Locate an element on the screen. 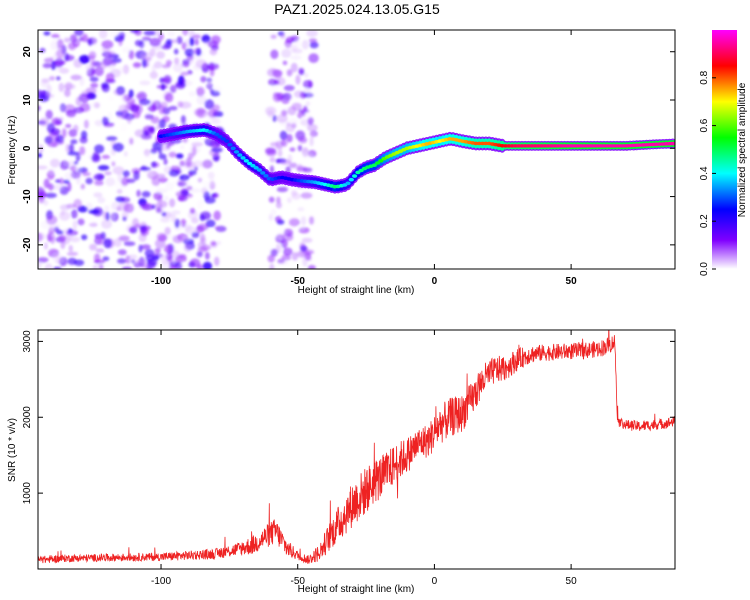  colorbar-tick-label: 0.4 is located at coordinates (704, 173).